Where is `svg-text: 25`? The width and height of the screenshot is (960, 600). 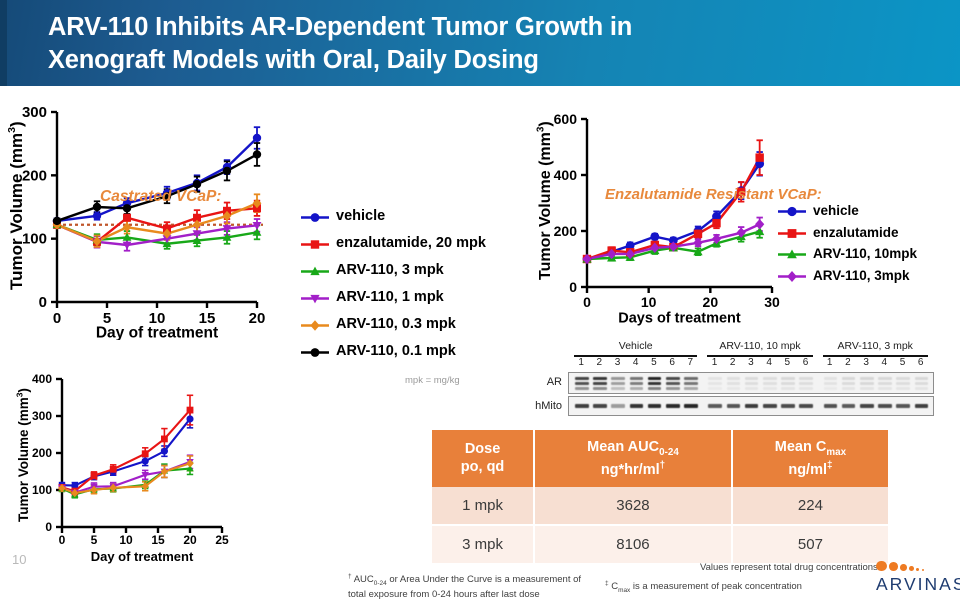
svg-text: 25 is located at coordinates (222, 540).